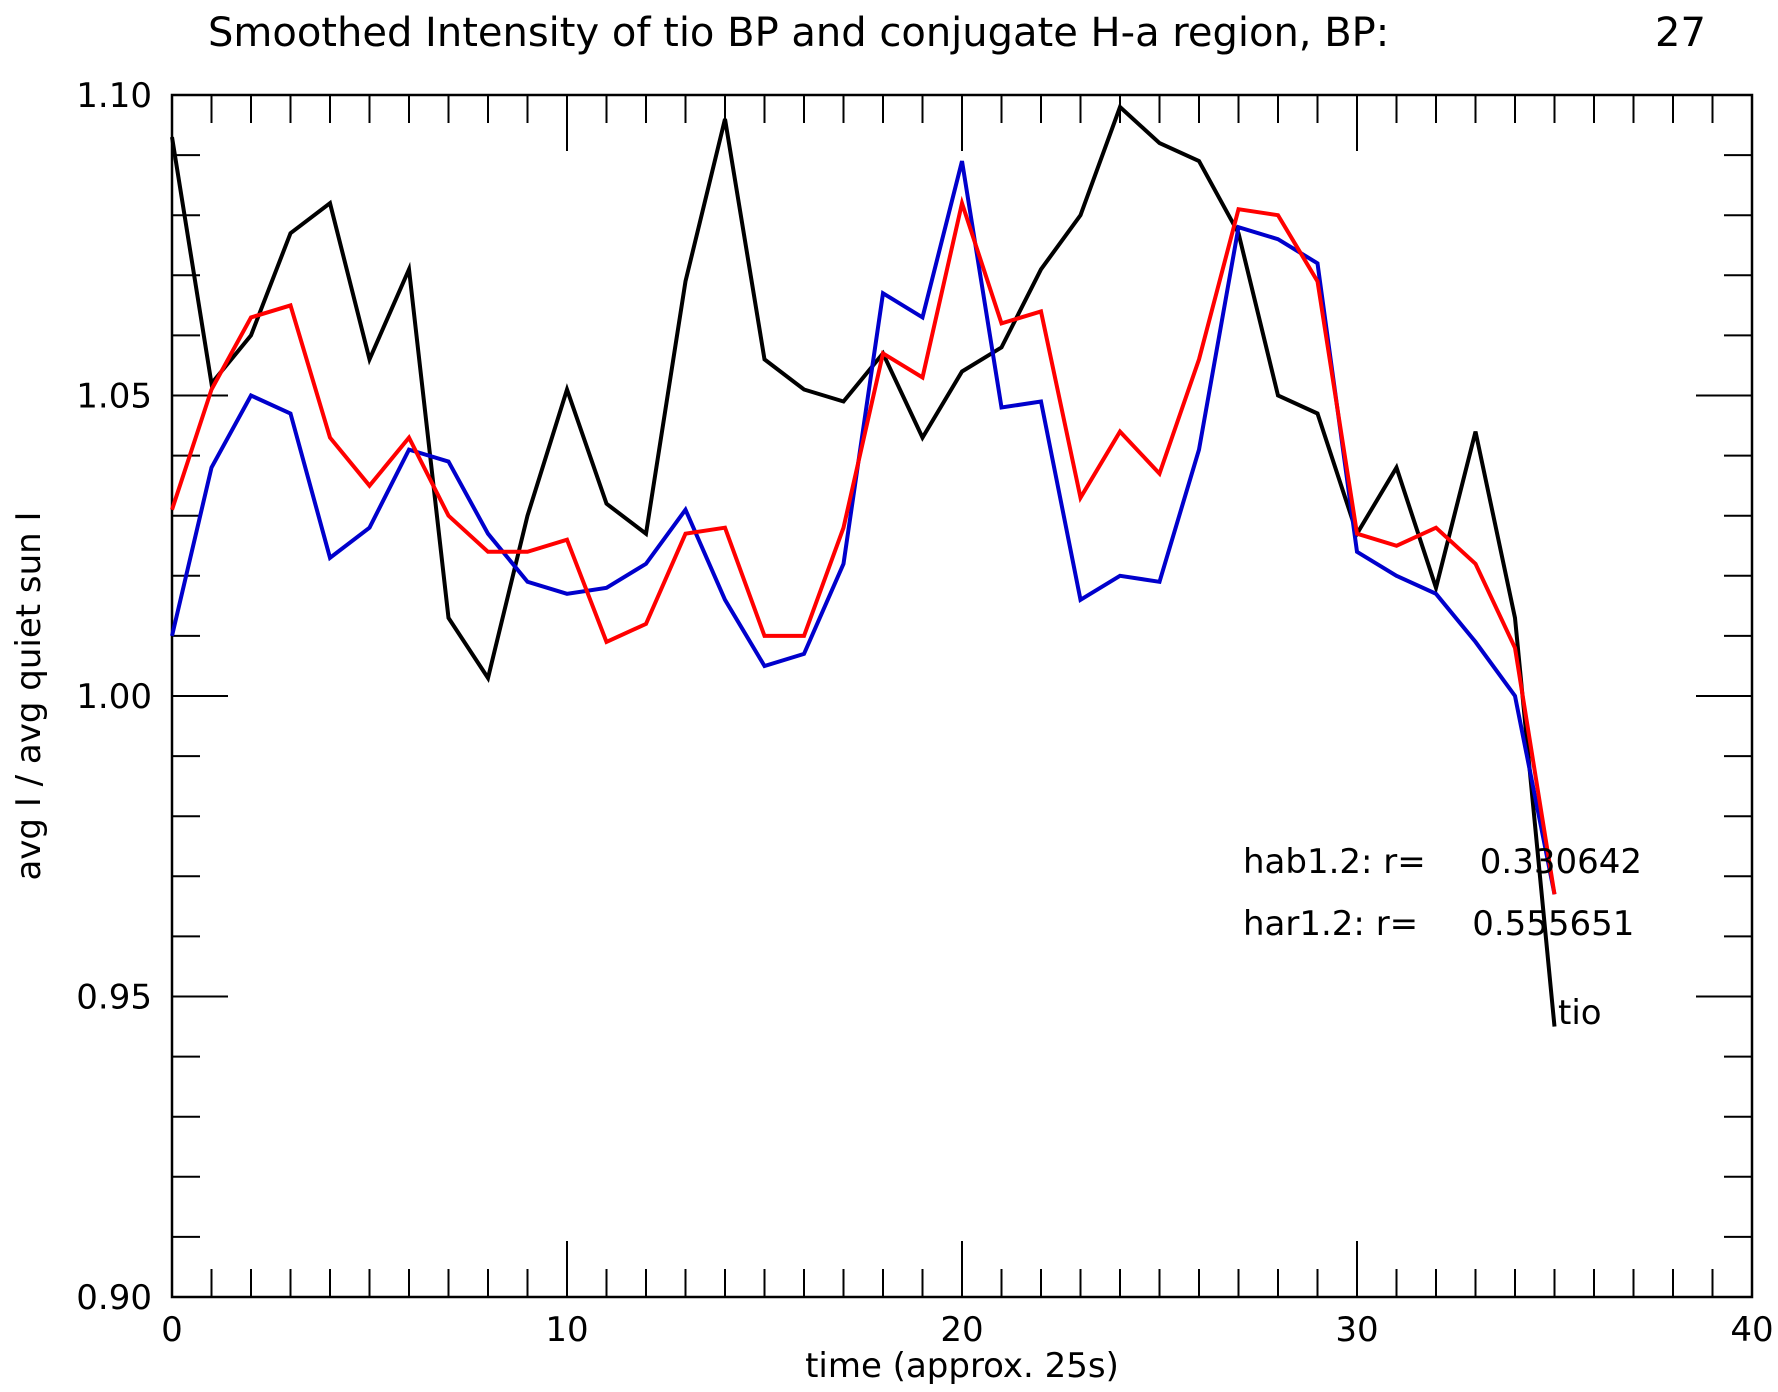 Image resolution: width=1778 pixels, height=1392 pixels. What do you see at coordinates (114, 96) in the screenshot?
I see `y-tick-label: 1.10` at bounding box center [114, 96].